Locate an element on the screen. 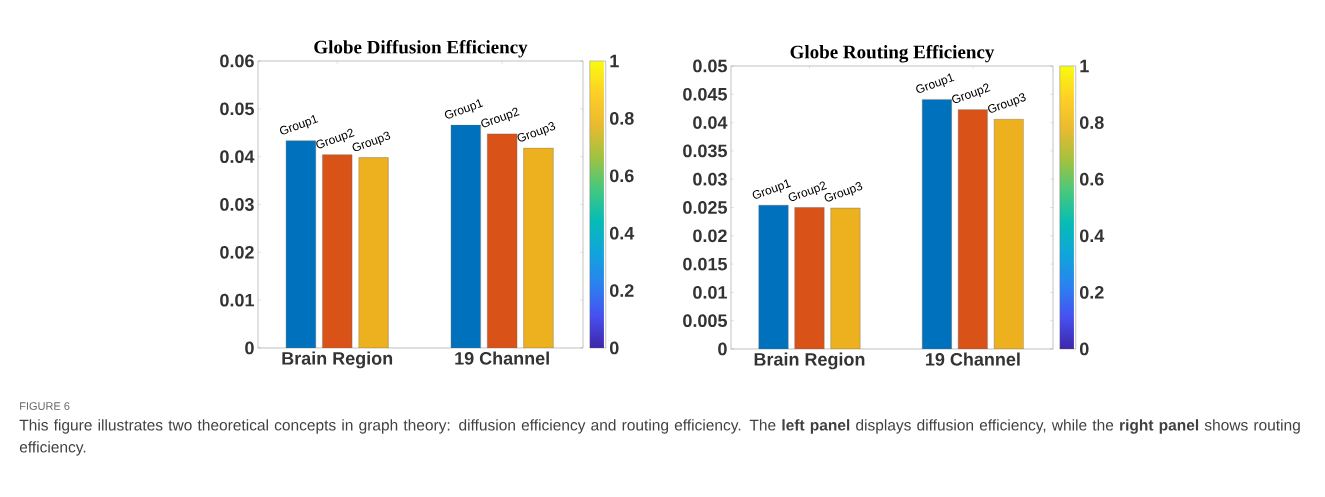 Image resolution: width=1325 pixels, height=497 pixels. y-tick-label: 0.005 is located at coordinates (705, 321).